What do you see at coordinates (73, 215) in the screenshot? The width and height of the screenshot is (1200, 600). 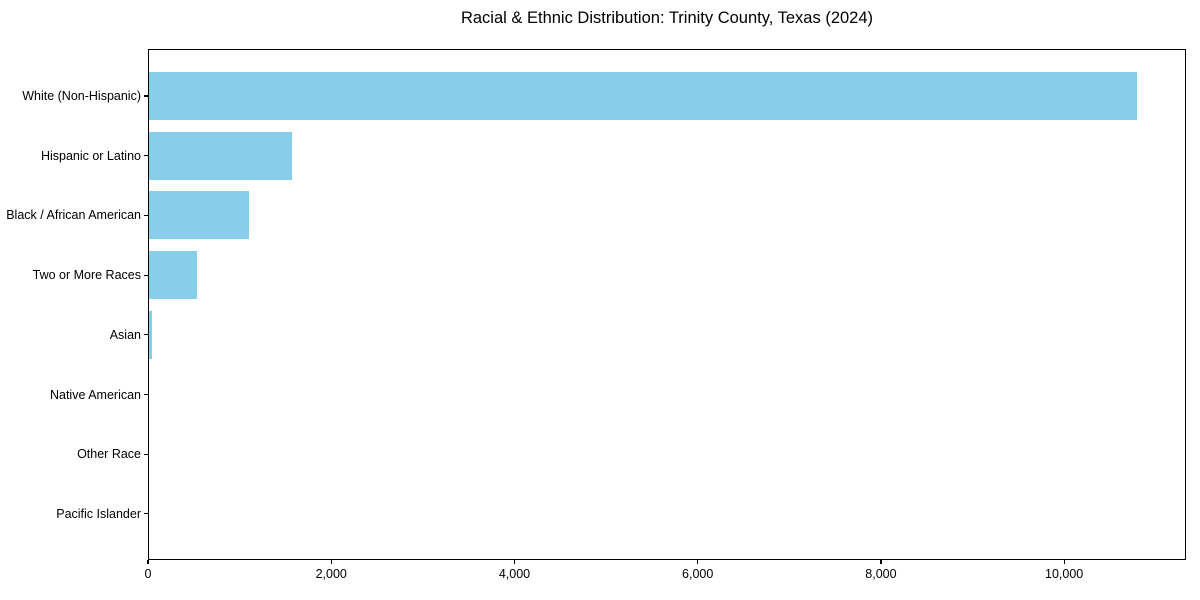 I see `y-tick-label: Black / African American` at bounding box center [73, 215].